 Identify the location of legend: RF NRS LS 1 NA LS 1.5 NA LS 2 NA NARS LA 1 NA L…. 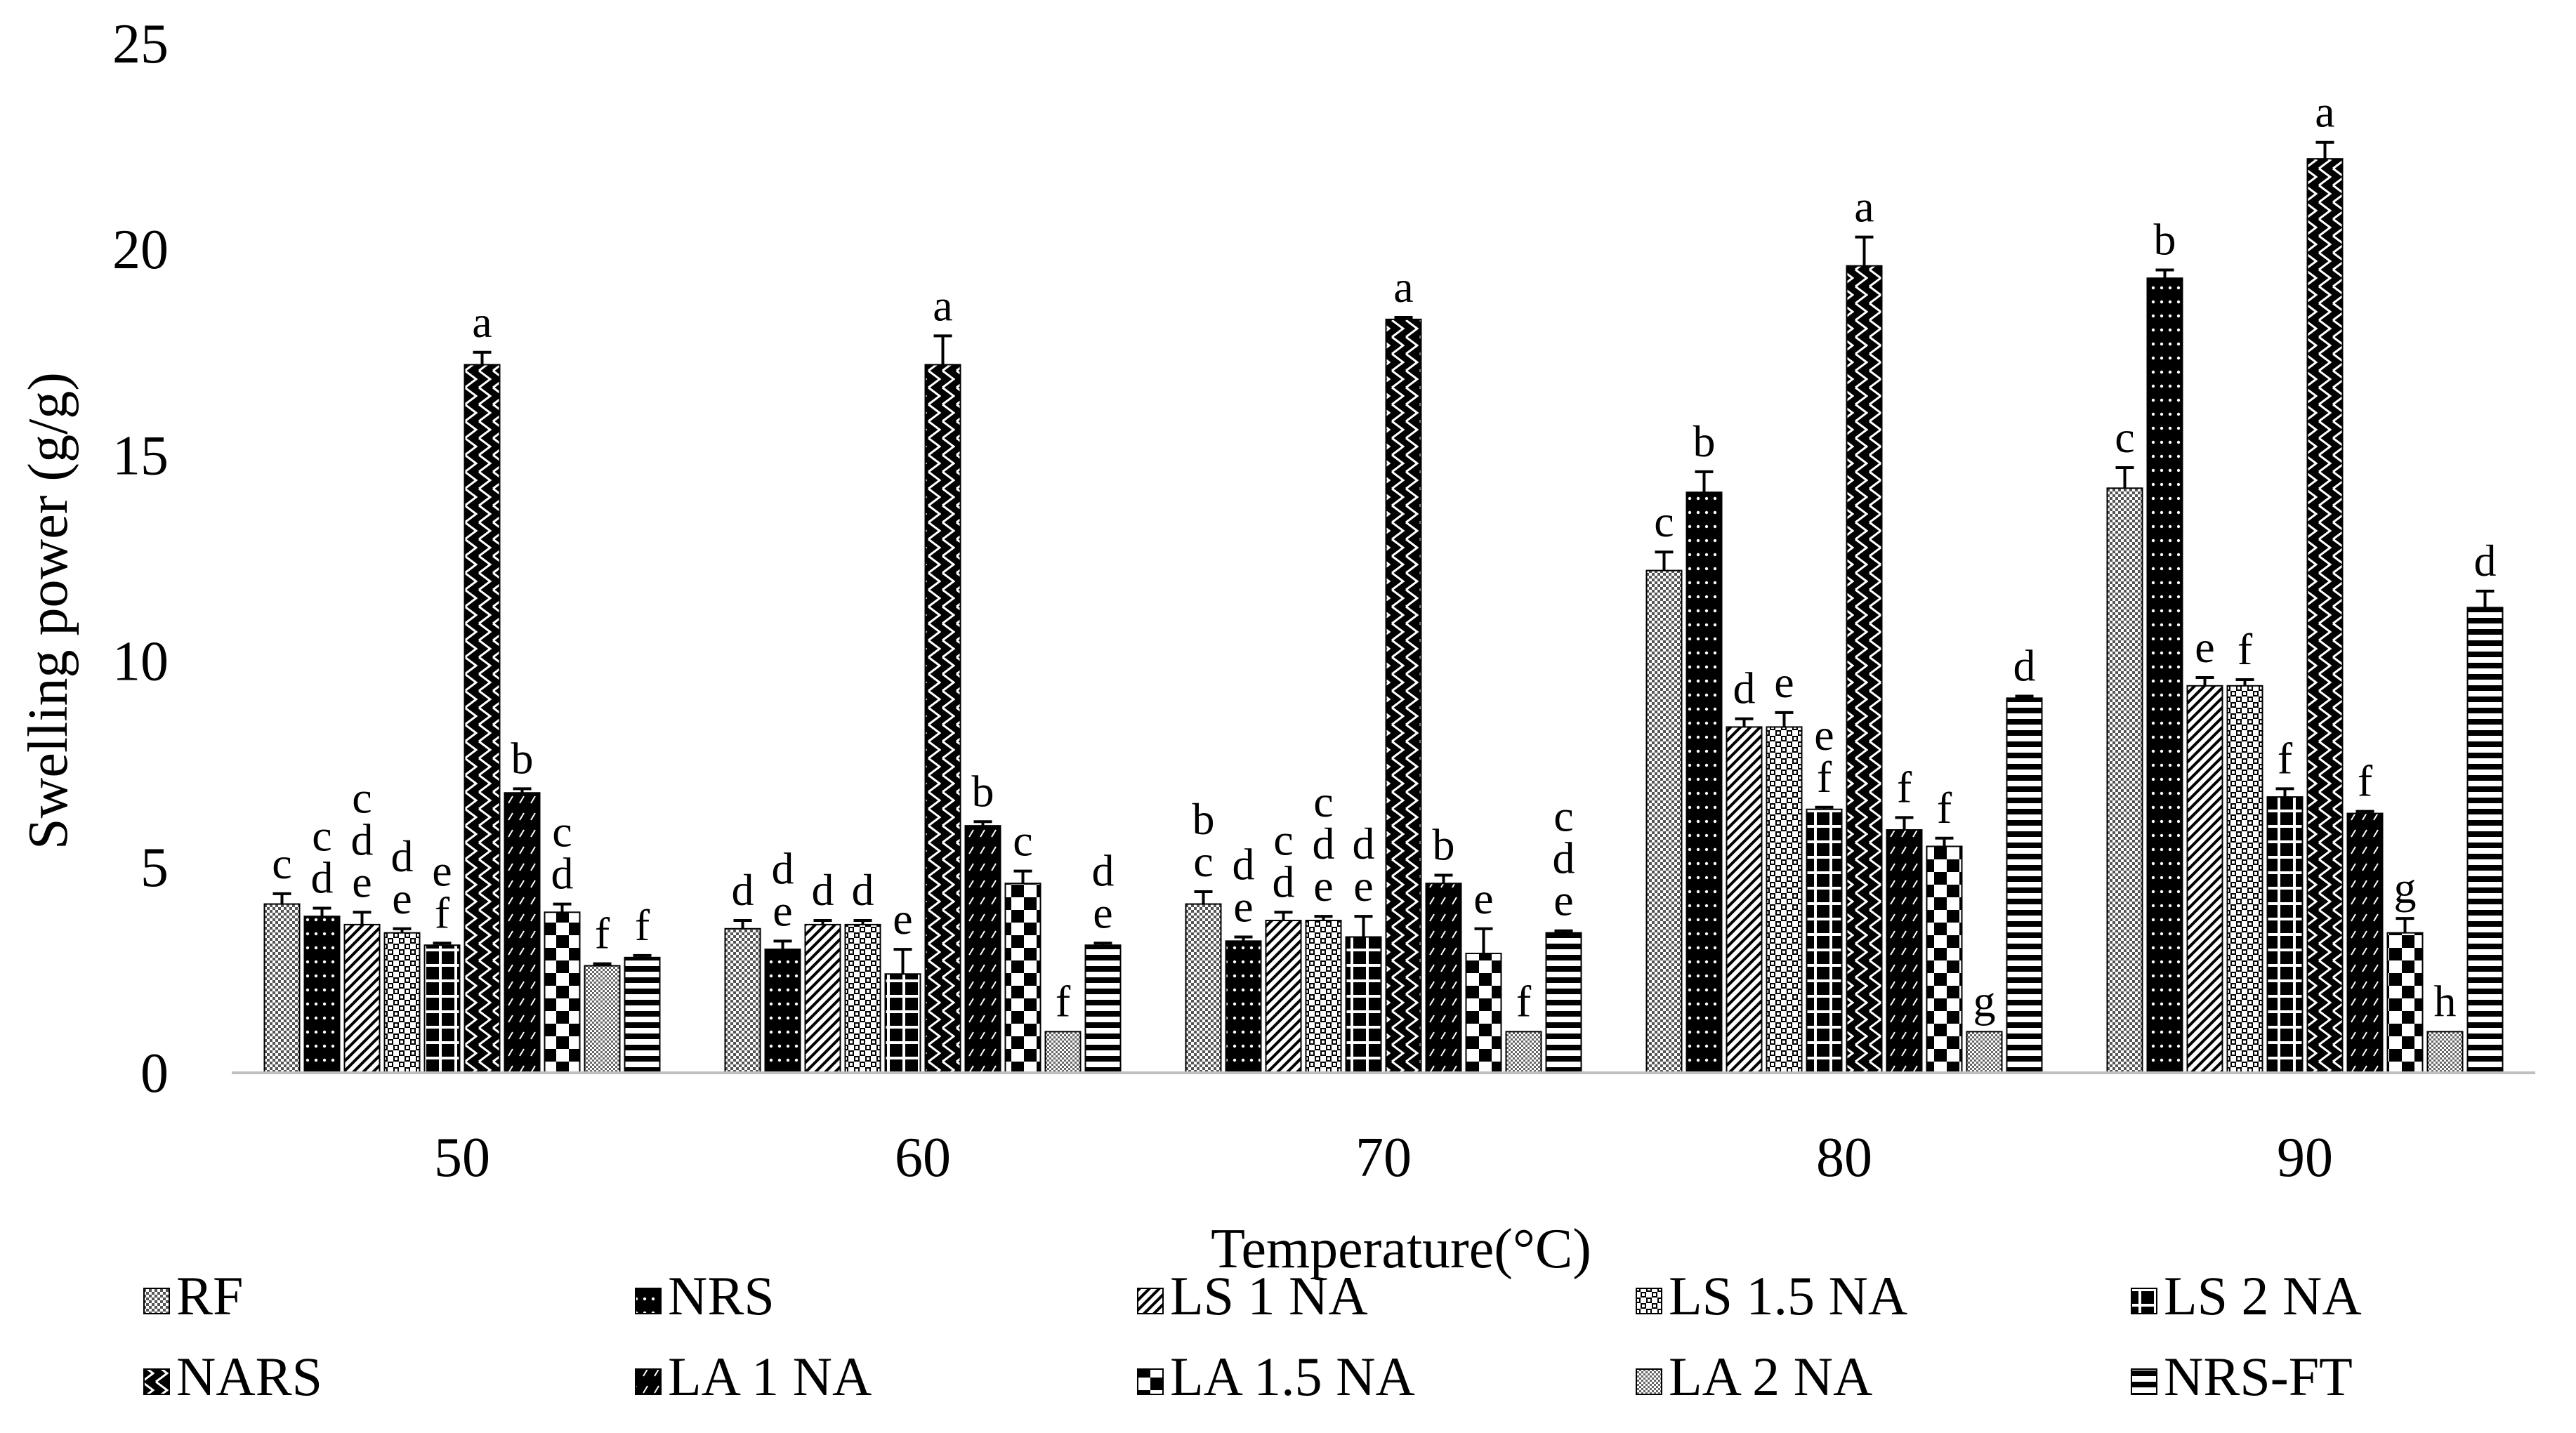
(1252, 1336).